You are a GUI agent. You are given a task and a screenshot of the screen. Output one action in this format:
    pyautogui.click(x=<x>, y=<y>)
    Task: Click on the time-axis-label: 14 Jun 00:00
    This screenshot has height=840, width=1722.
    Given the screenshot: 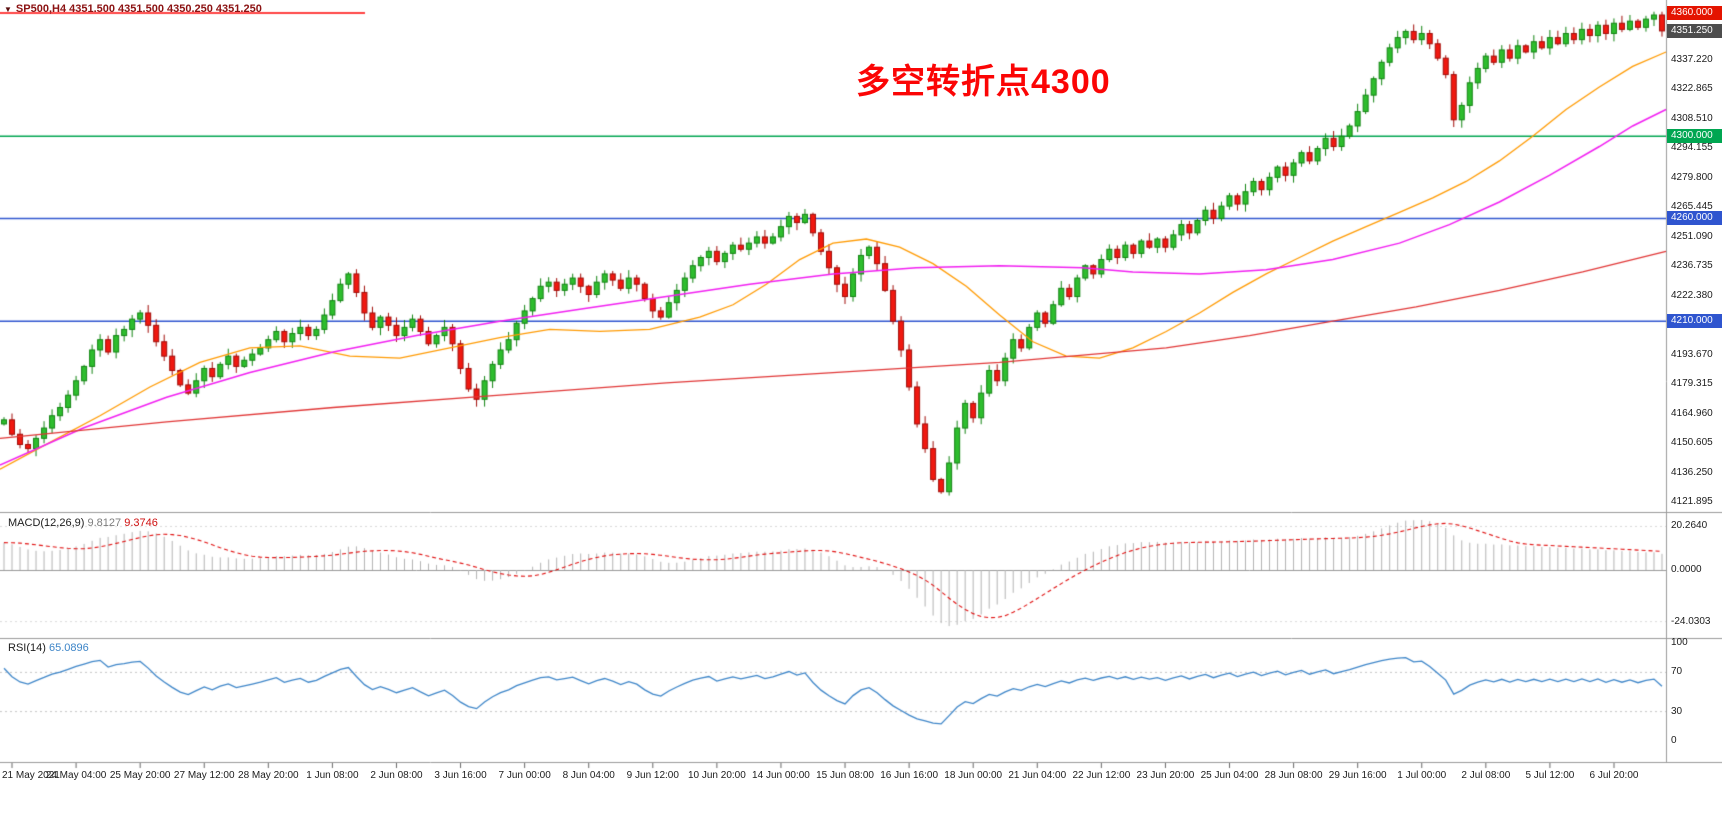 What is the action you would take?
    pyautogui.click(x=781, y=775)
    